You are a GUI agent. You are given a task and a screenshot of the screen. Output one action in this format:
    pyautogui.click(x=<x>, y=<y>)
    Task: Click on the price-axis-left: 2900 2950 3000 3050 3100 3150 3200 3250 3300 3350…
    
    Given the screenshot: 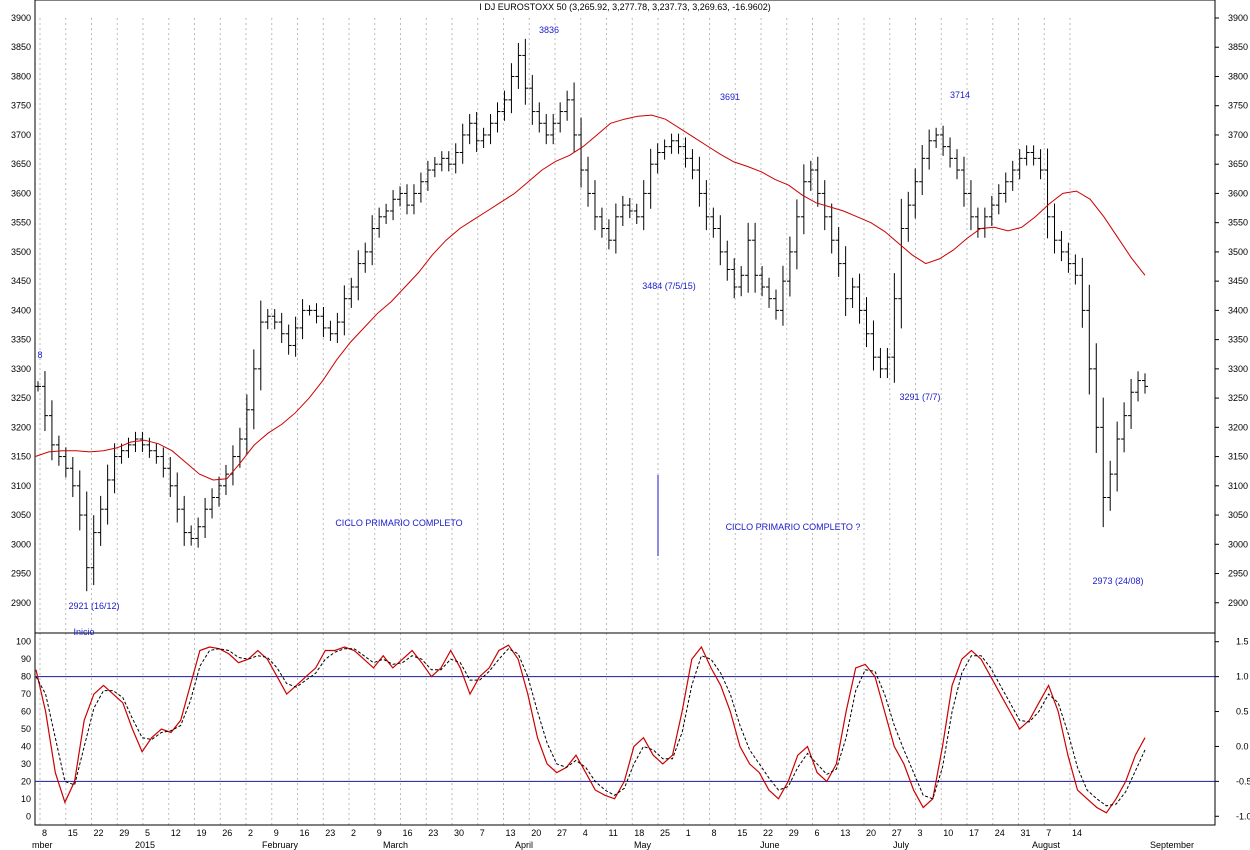 What is the action you would take?
    pyautogui.click(x=21, y=310)
    